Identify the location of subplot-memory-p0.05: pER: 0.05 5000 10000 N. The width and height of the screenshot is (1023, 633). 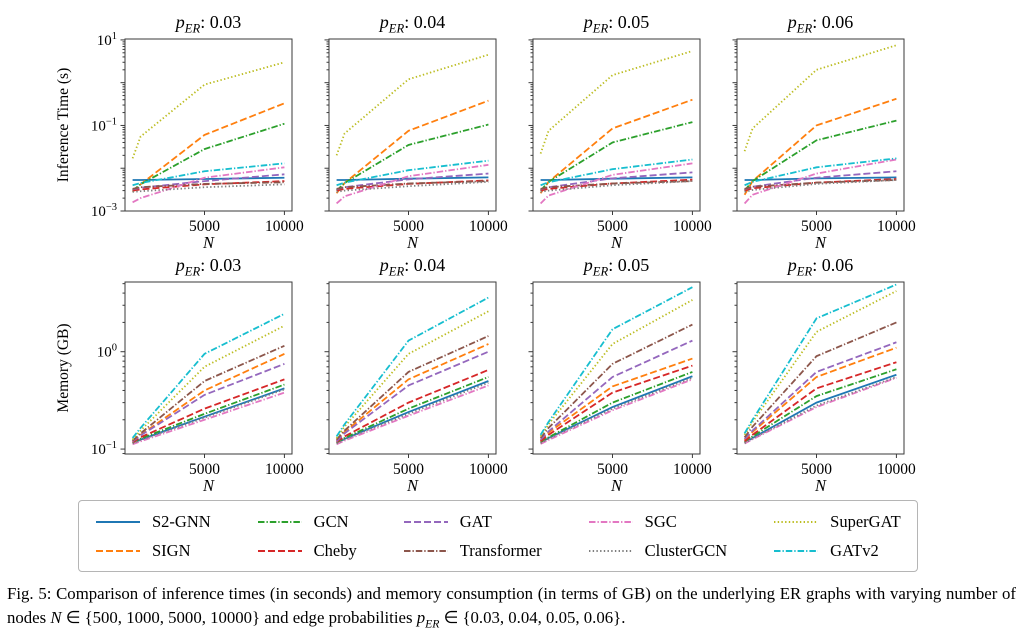
(617, 374).